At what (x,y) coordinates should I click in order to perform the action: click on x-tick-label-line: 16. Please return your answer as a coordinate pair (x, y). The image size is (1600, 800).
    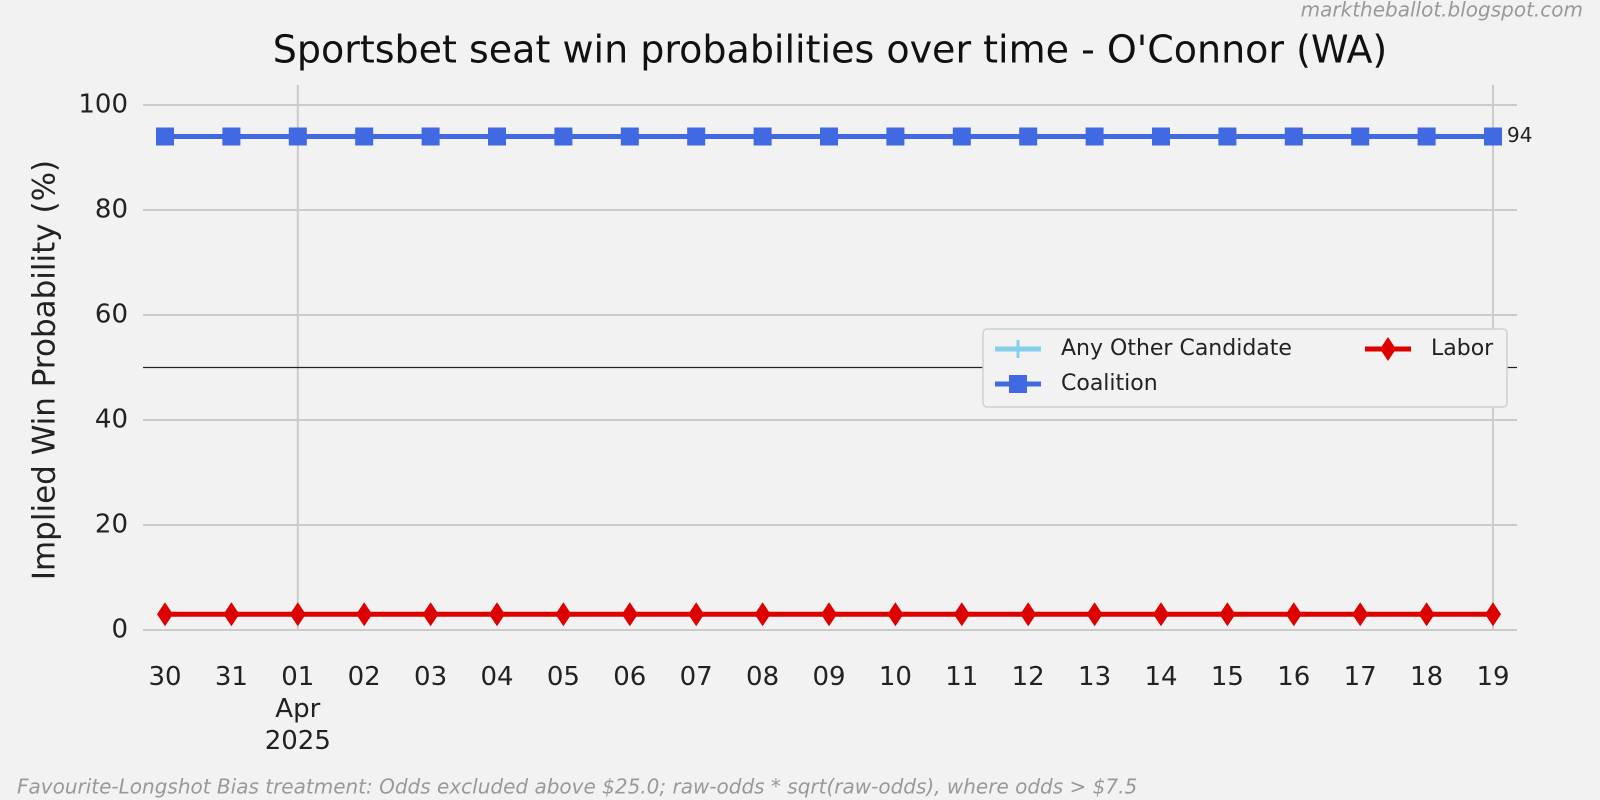
    Looking at the image, I should click on (1293, 677).